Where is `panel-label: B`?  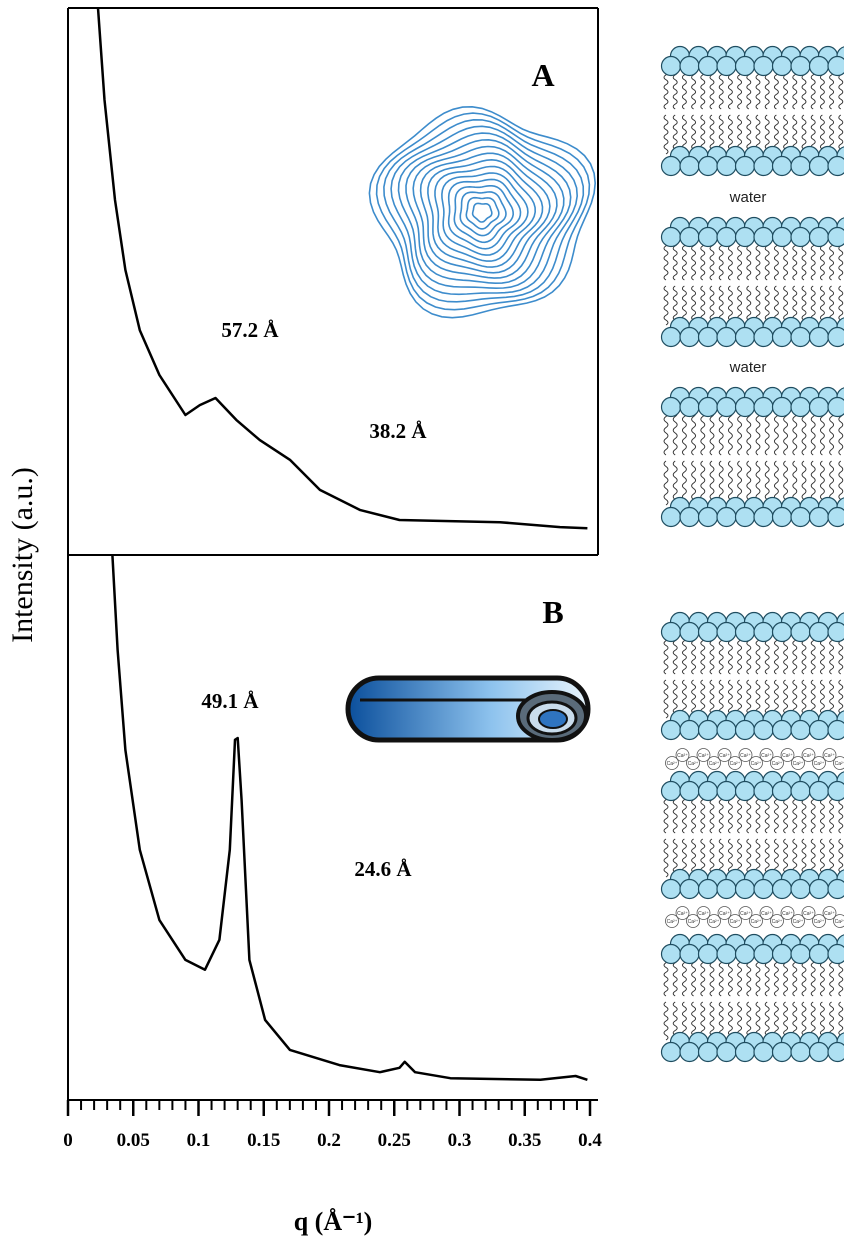
panel-label: B is located at coordinates (552, 612).